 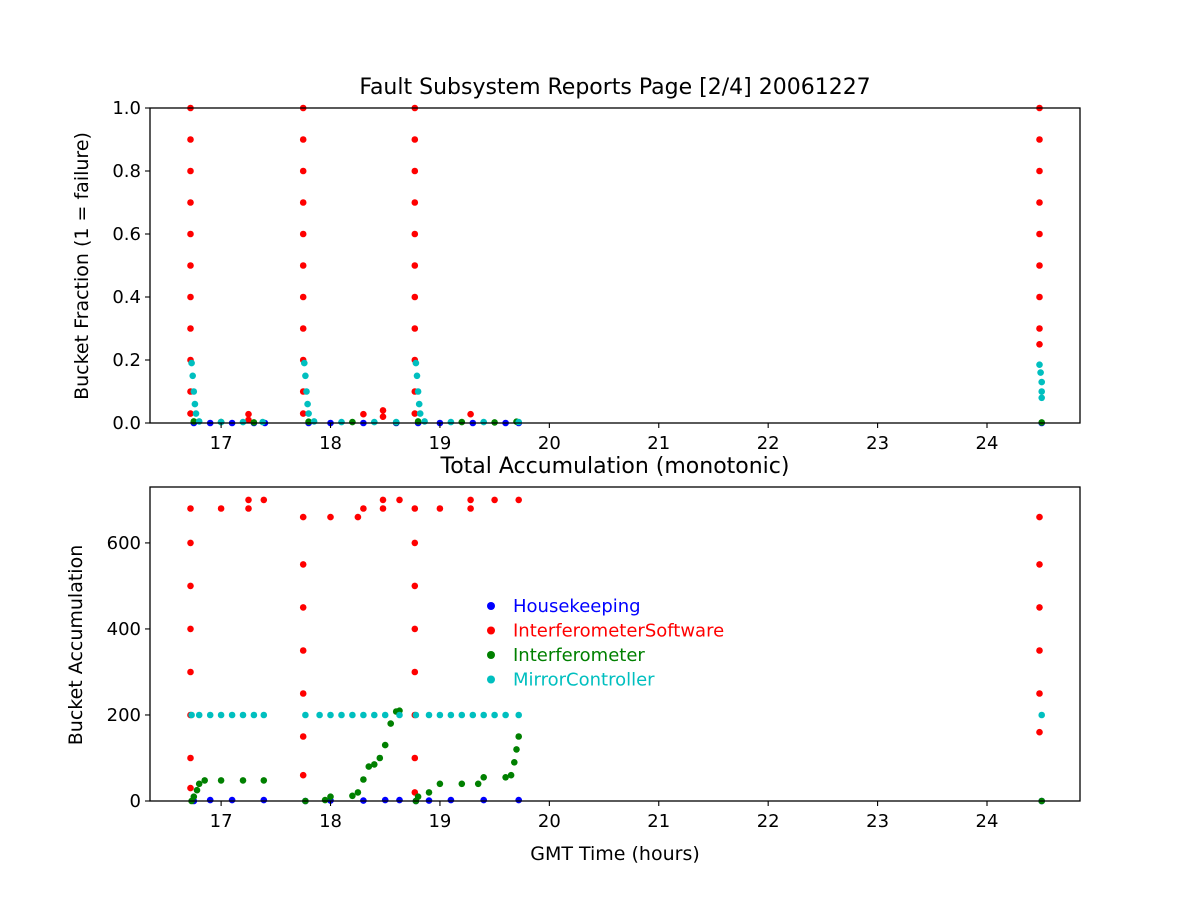 What do you see at coordinates (577, 606) in the screenshot?
I see `legend-label-housekeeping: Housekeeping` at bounding box center [577, 606].